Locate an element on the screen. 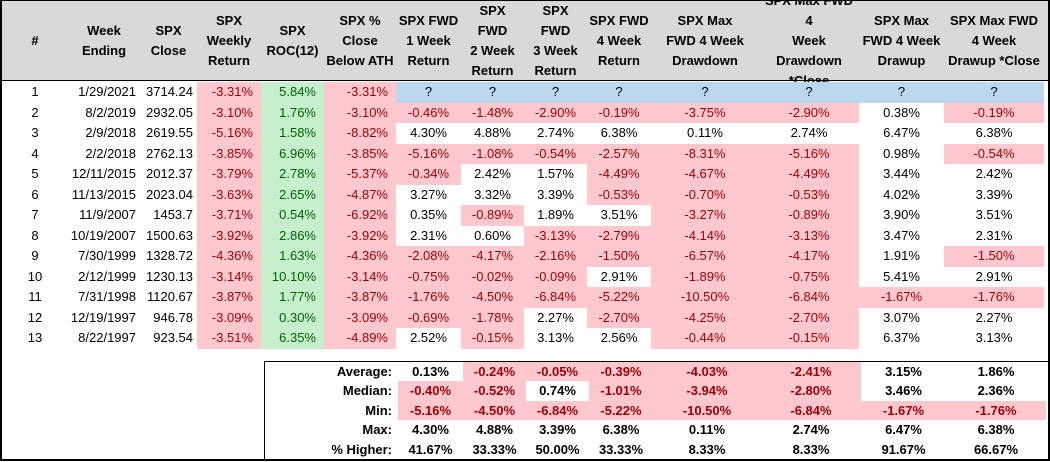  cell-below-ath: -3.92% is located at coordinates (360, 235).